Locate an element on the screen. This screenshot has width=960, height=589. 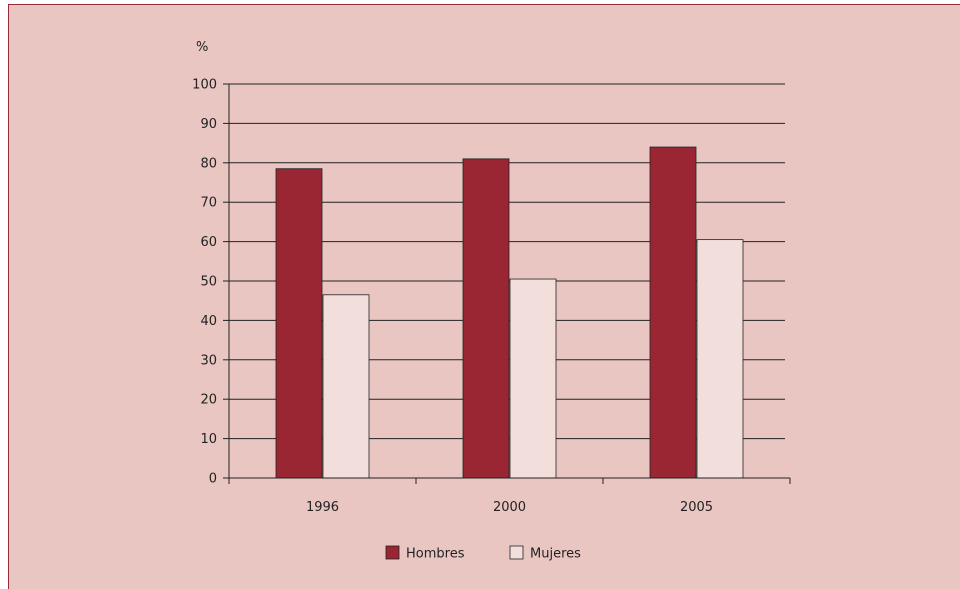
bar-mujeres-2005 is located at coordinates (720, 359).